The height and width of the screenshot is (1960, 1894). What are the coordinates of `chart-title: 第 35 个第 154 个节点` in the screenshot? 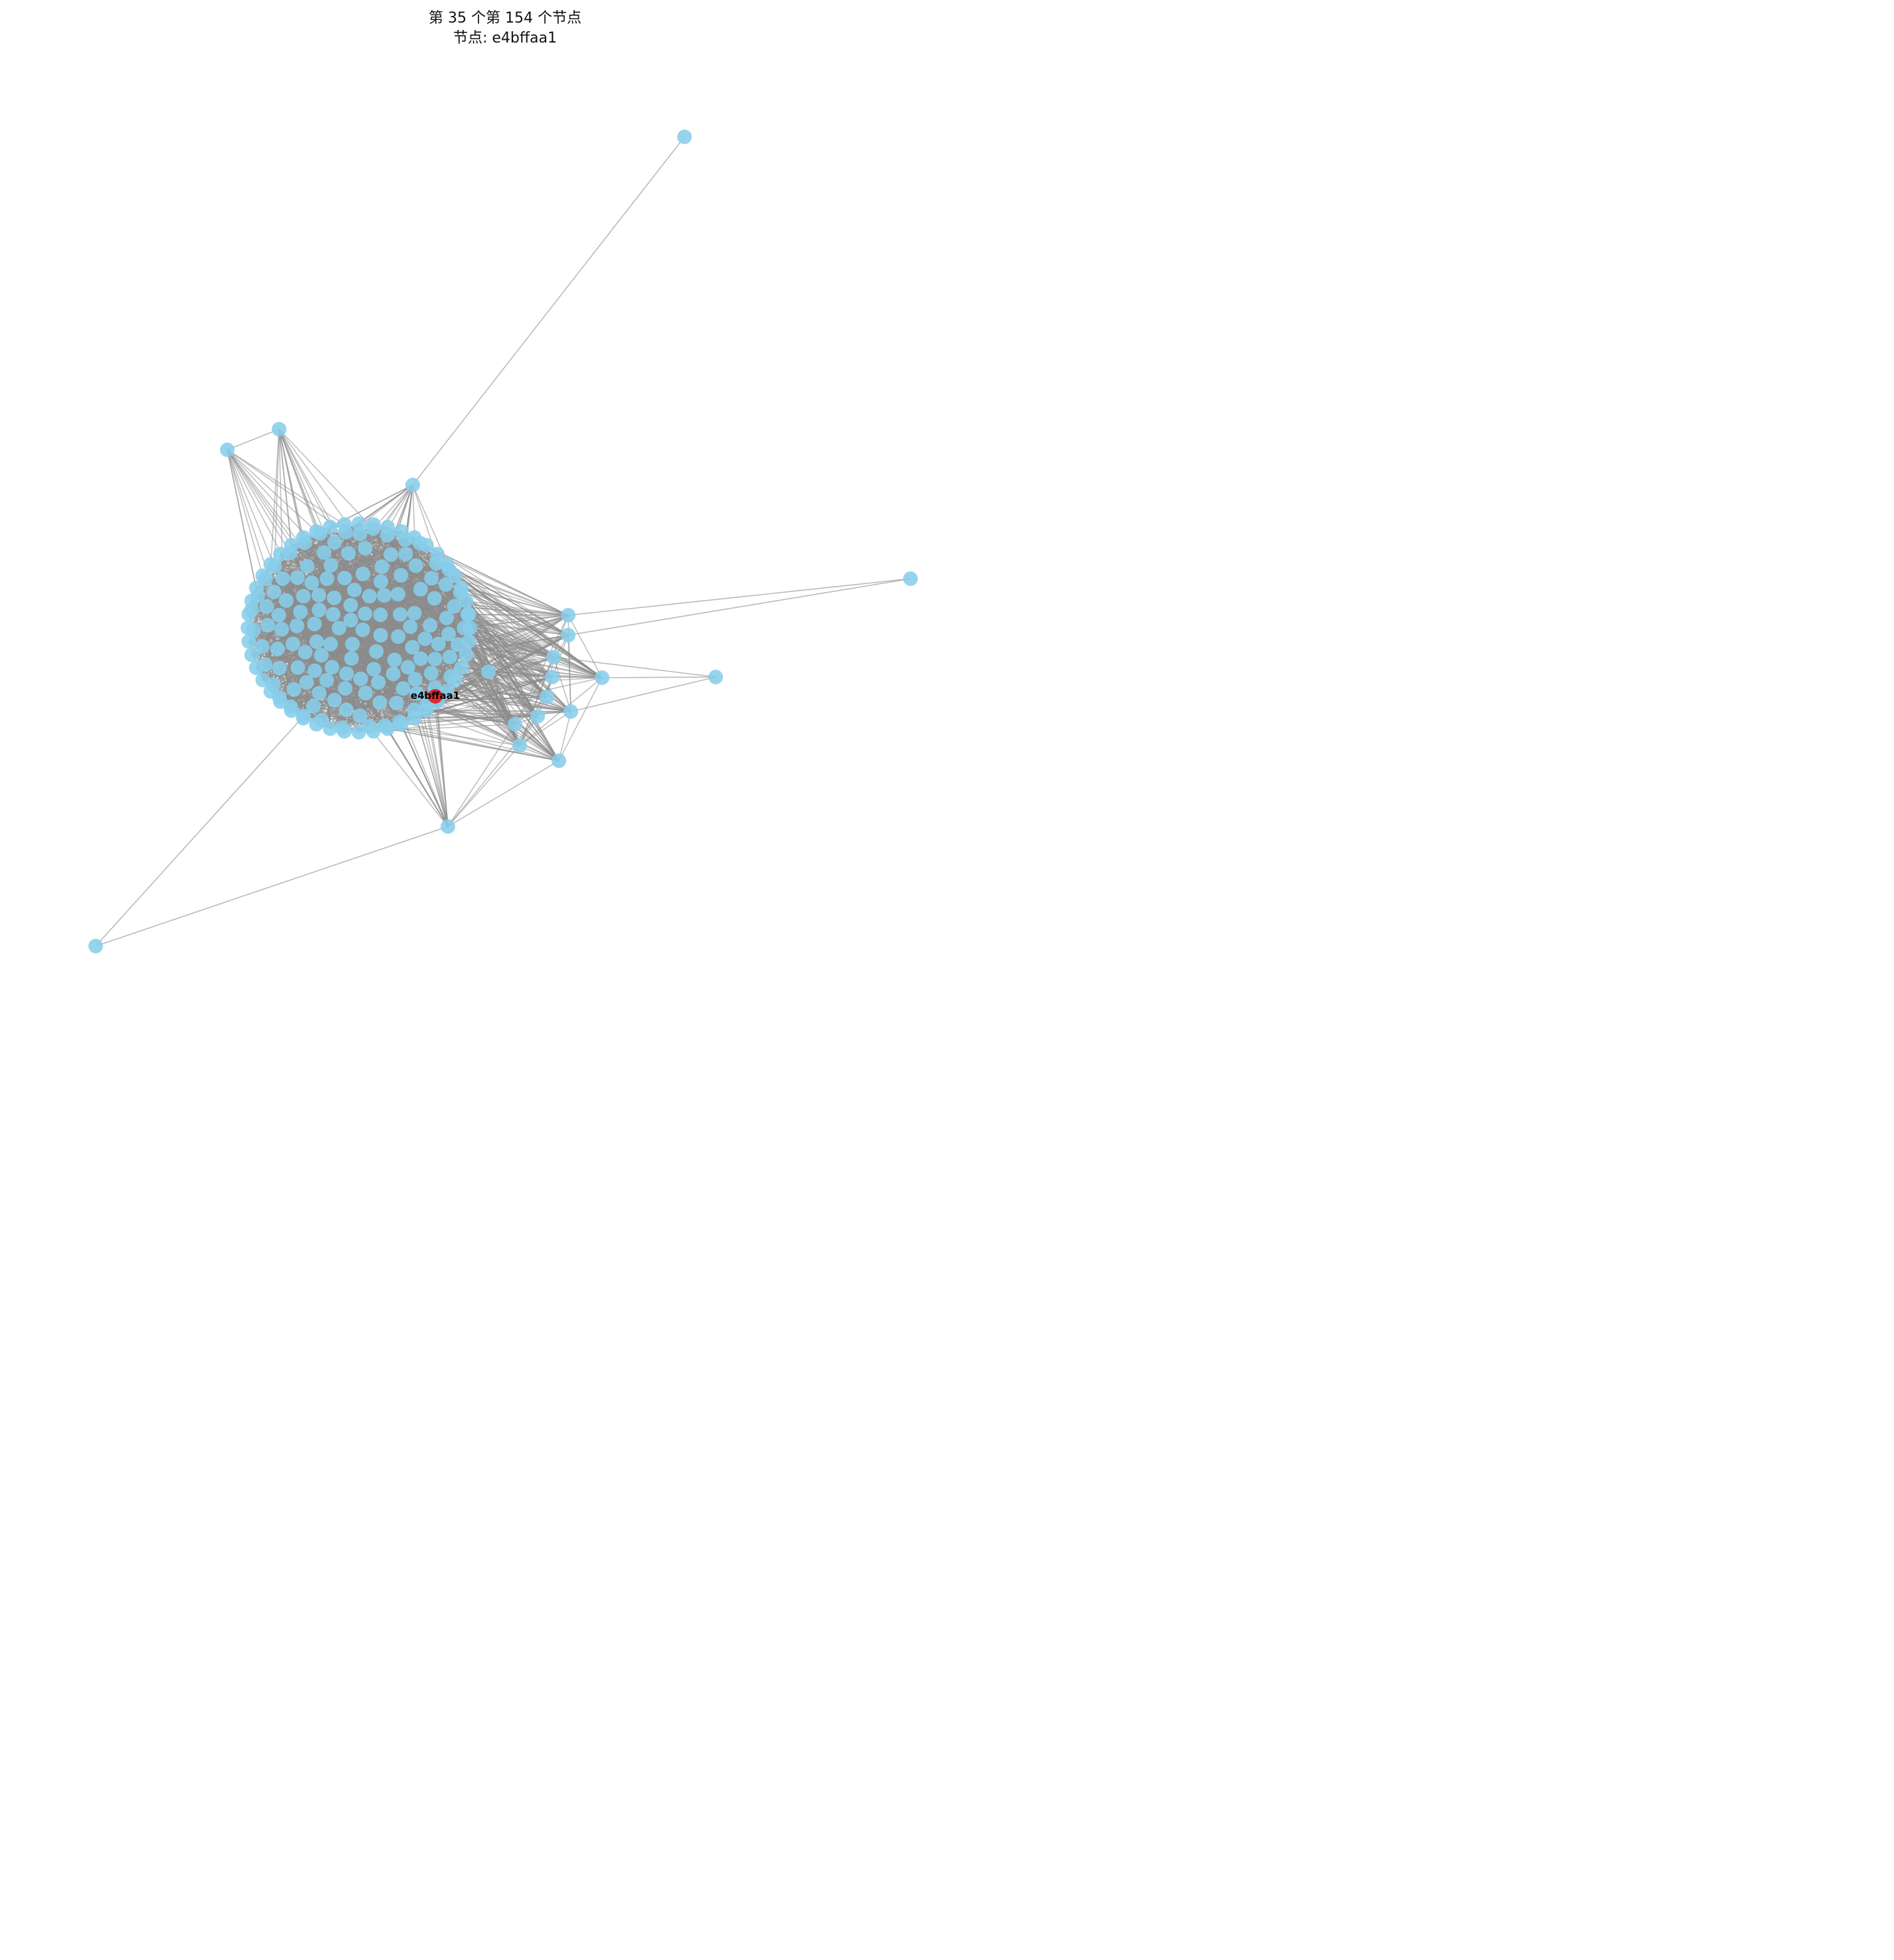 It's located at (505, 18).